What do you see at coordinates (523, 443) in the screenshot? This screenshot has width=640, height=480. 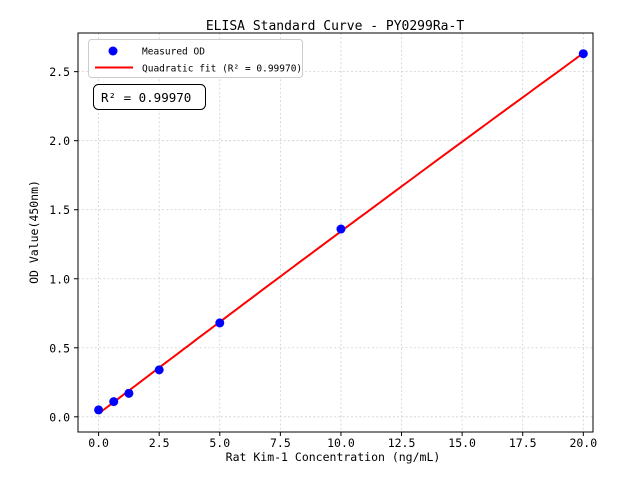 I see `x-tick-label: 17.5` at bounding box center [523, 443].